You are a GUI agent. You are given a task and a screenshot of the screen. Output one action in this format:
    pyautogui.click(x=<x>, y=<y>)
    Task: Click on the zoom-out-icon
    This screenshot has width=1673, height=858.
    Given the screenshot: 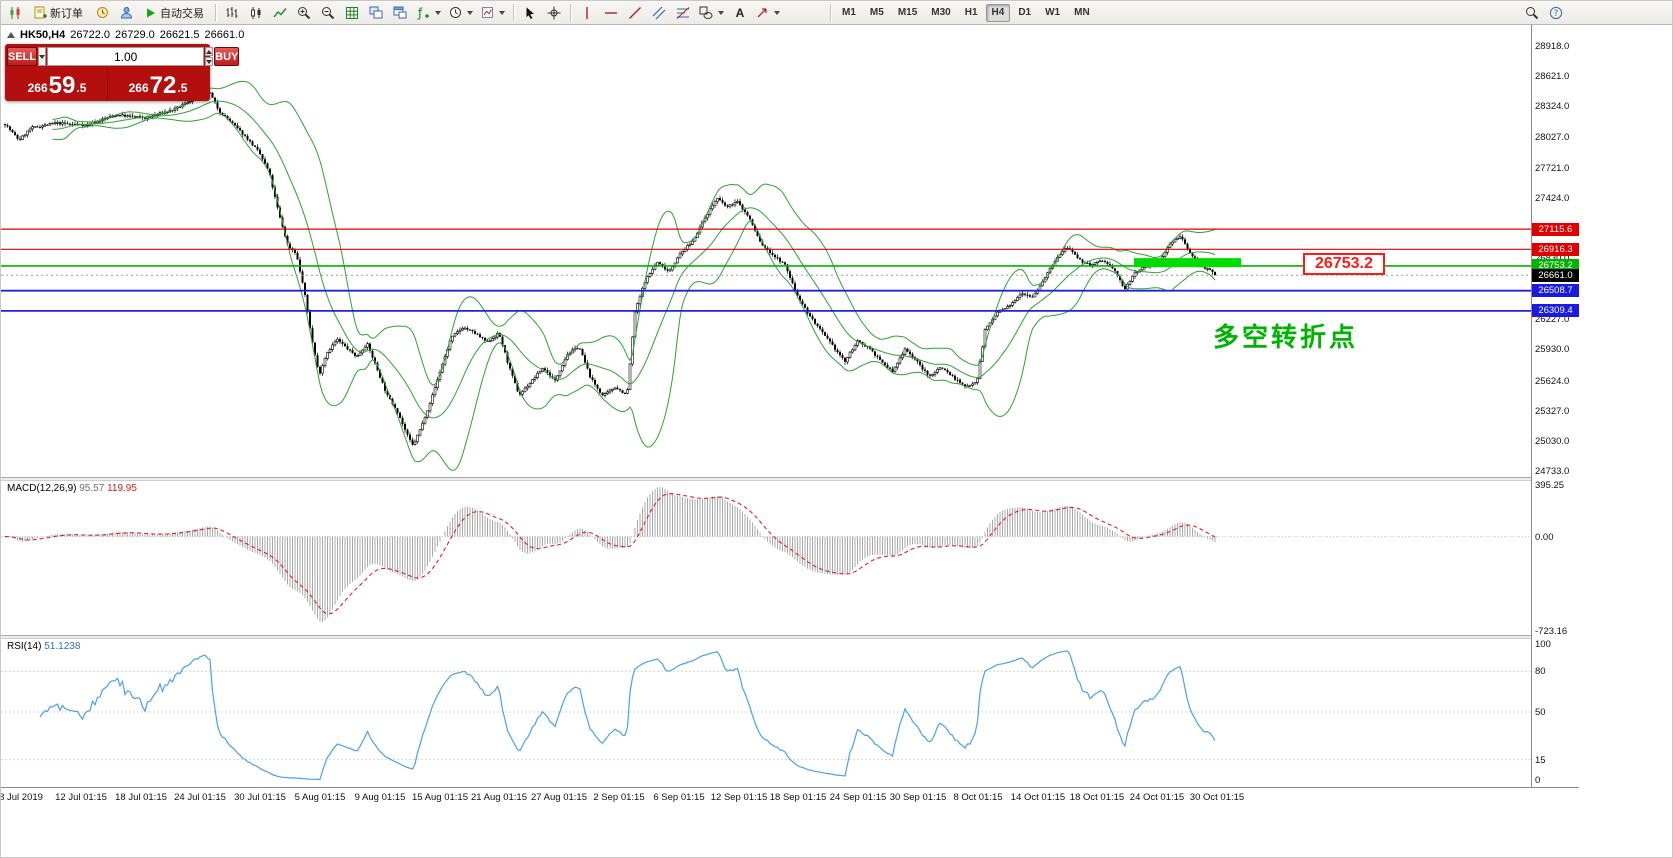 What is the action you would take?
    pyautogui.click(x=328, y=12)
    